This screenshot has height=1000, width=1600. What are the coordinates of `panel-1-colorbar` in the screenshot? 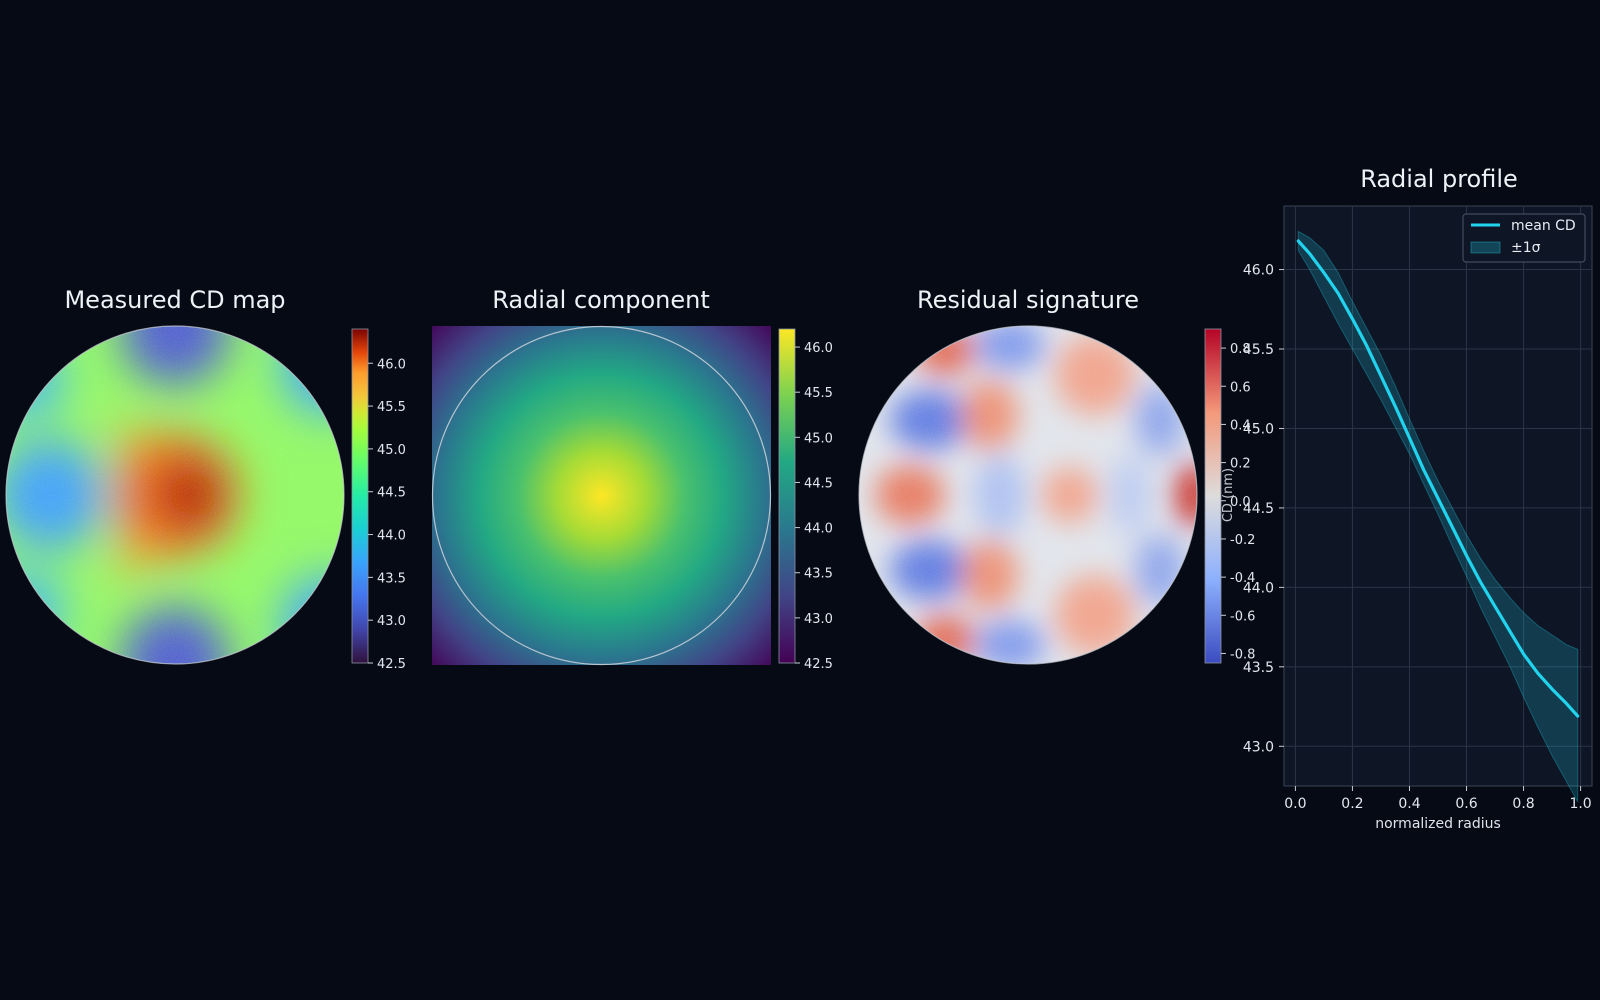 It's located at (360, 496).